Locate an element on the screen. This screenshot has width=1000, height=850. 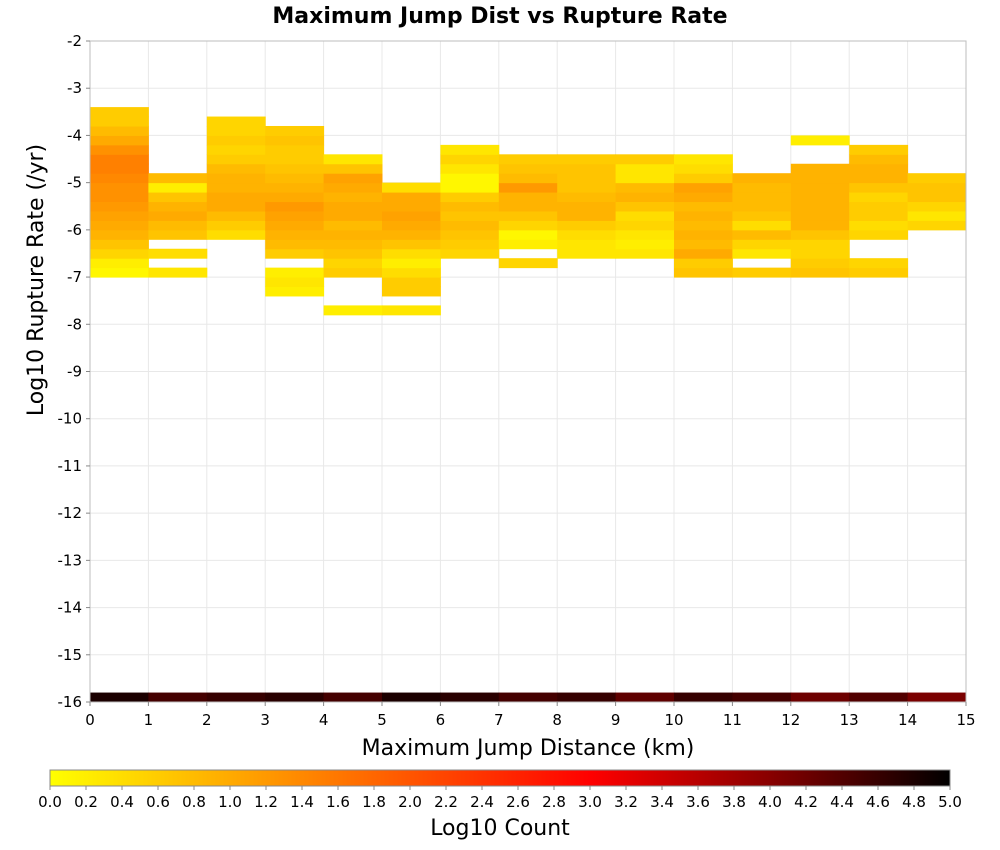
y-tick-label: -16 is located at coordinates (70, 702).